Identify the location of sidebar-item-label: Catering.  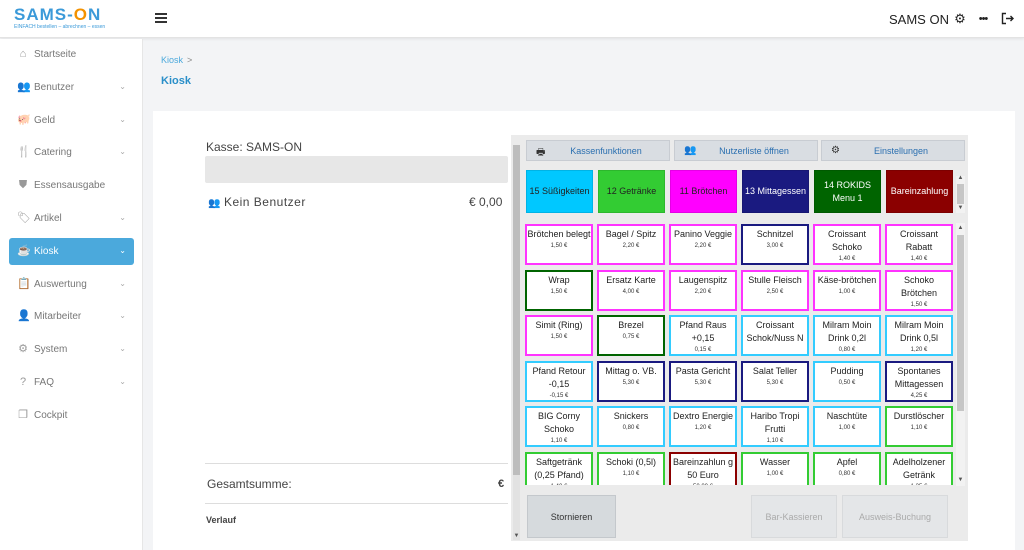
(53, 153).